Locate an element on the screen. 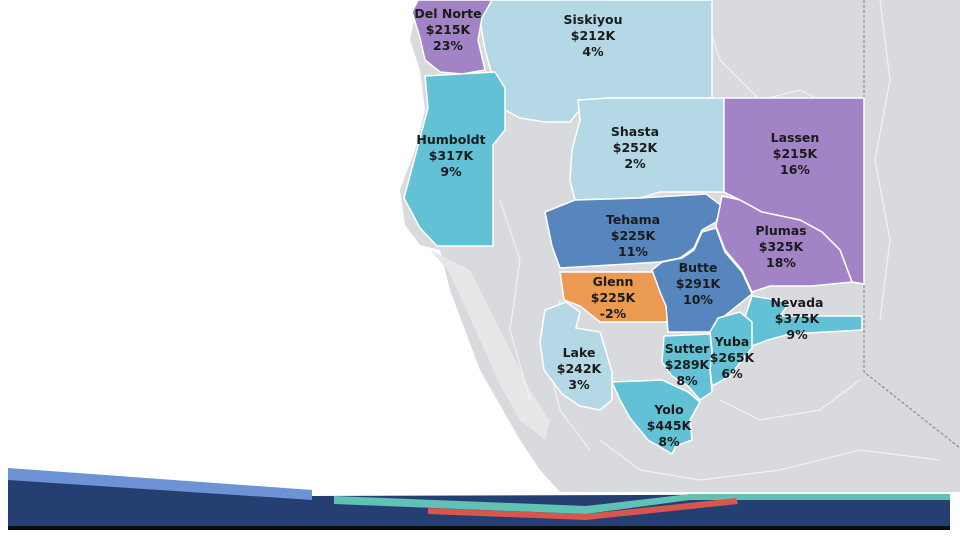 This screenshot has height=540, width=960. label-yuba: Yuba $265K 6% is located at coordinates (733, 357).